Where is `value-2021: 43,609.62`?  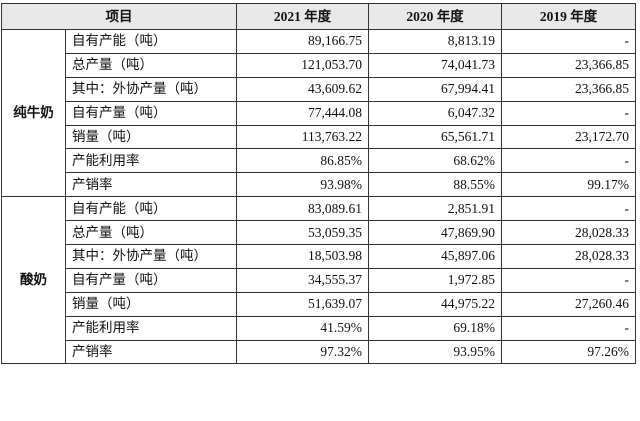
value-2021: 43,609.62 is located at coordinates (302, 89).